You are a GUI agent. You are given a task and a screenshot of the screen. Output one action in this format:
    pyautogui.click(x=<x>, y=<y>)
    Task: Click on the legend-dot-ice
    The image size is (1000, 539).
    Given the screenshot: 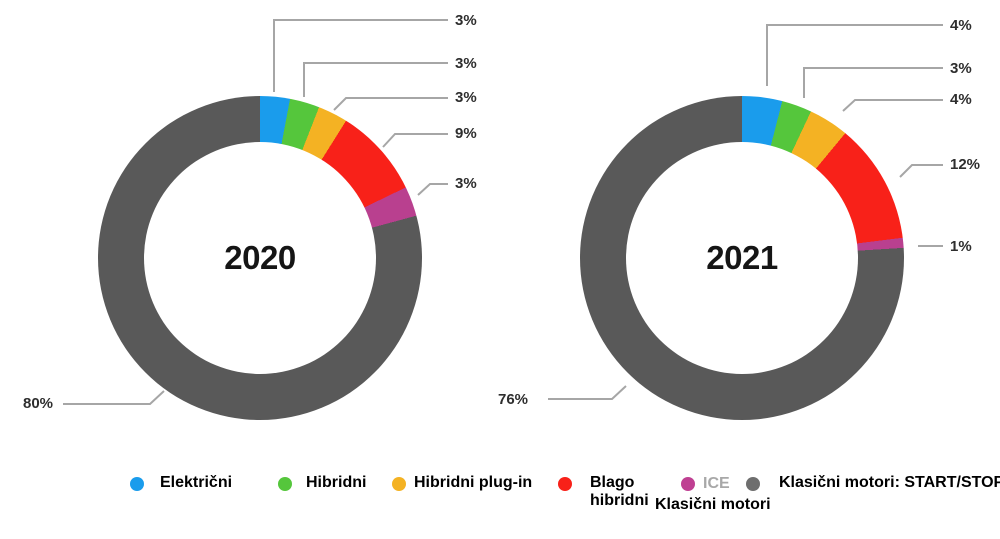 What is the action you would take?
    pyautogui.click(x=688, y=484)
    